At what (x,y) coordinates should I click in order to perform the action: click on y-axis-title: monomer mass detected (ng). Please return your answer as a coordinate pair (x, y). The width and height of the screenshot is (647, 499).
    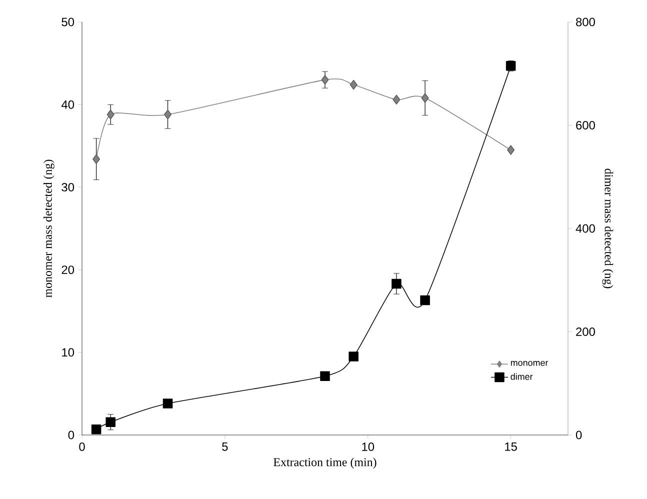
    Looking at the image, I should click on (48, 229).